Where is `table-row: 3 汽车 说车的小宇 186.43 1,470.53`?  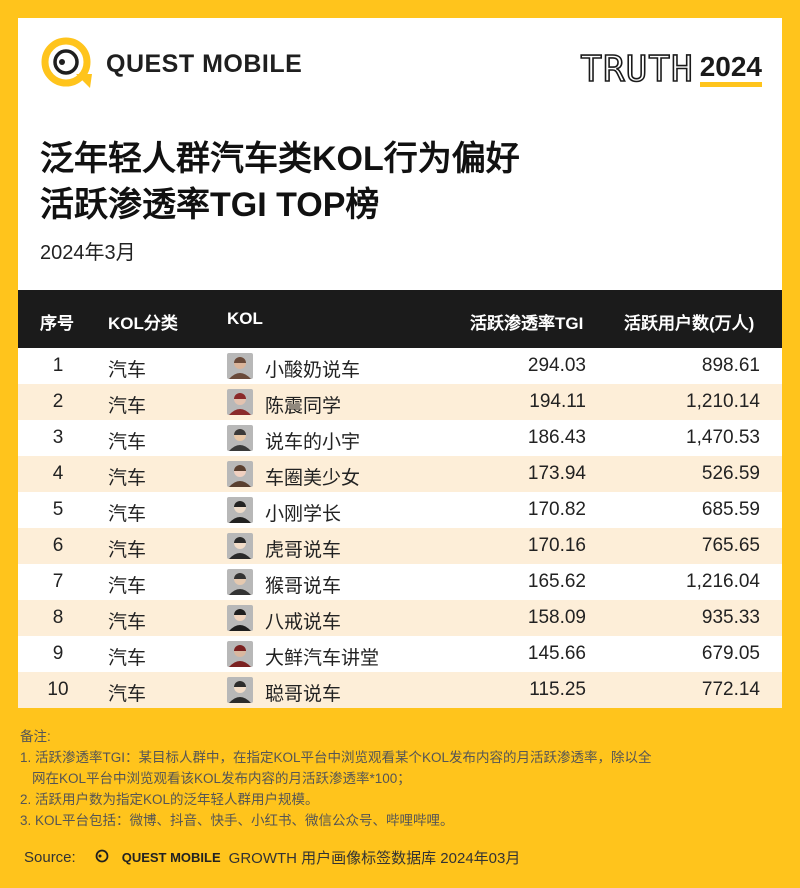 table-row: 3 汽车 说车的小宇 186.43 1,470.53 is located at coordinates (400, 438).